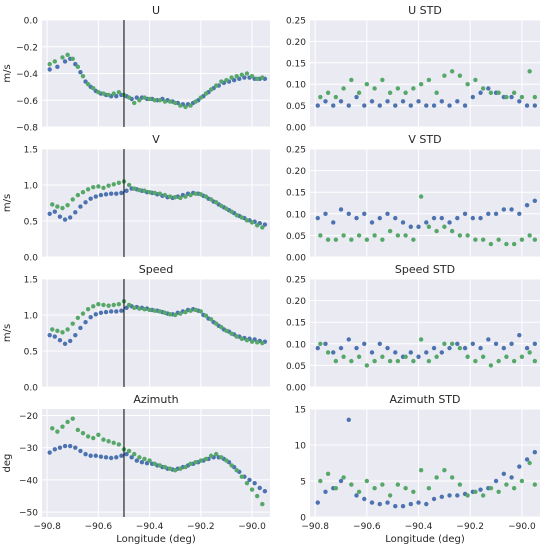 The height and width of the screenshot is (550, 550). I want to click on panel-6: 0.00 0.05 0.10 0.15 0.20 0.25 Speed STD, so click(413, 328).